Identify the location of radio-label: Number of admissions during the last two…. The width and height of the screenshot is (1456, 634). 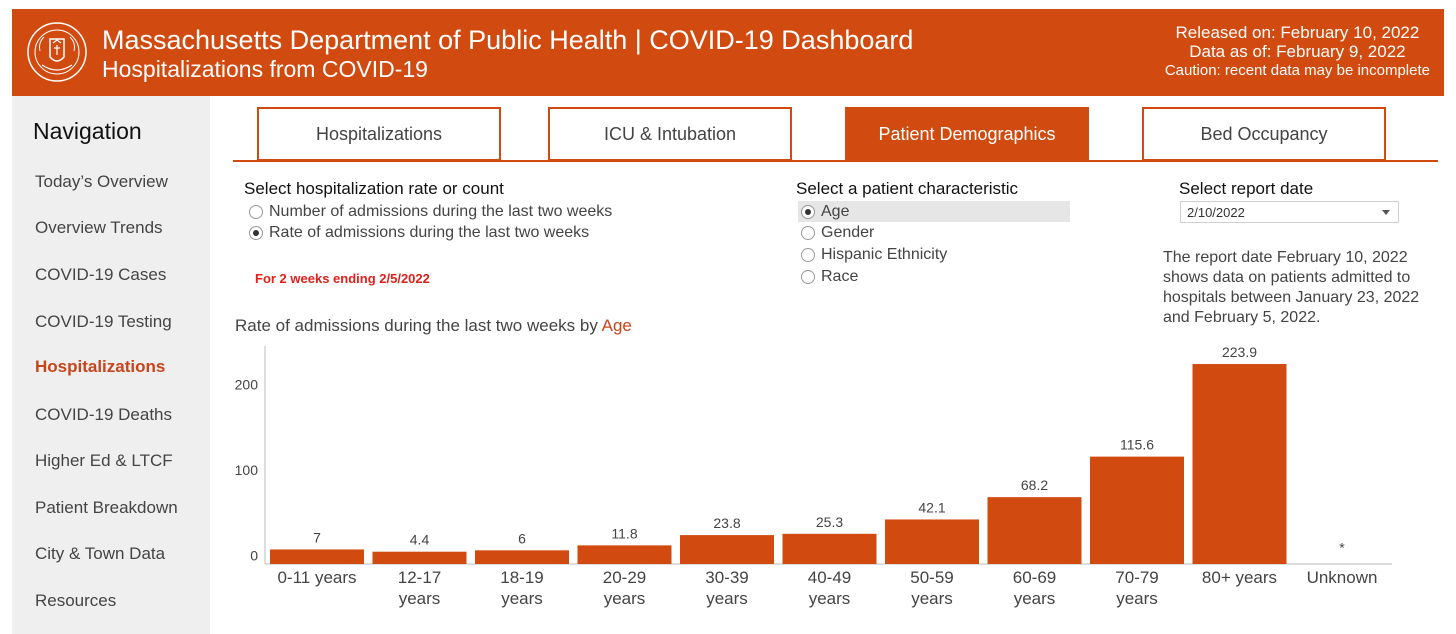
(441, 211).